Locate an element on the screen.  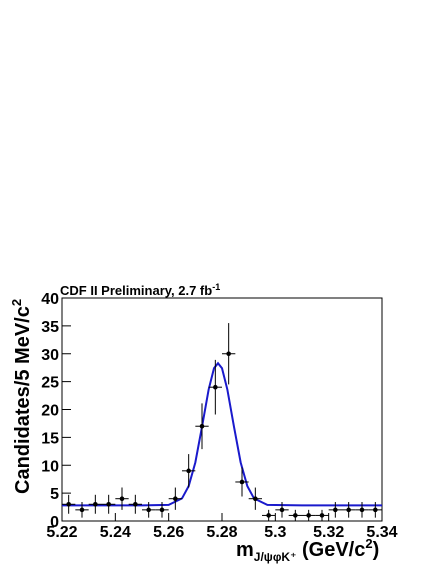
y-label-text: Candidates/5 MeV/c is located at coordinates (23, 400).